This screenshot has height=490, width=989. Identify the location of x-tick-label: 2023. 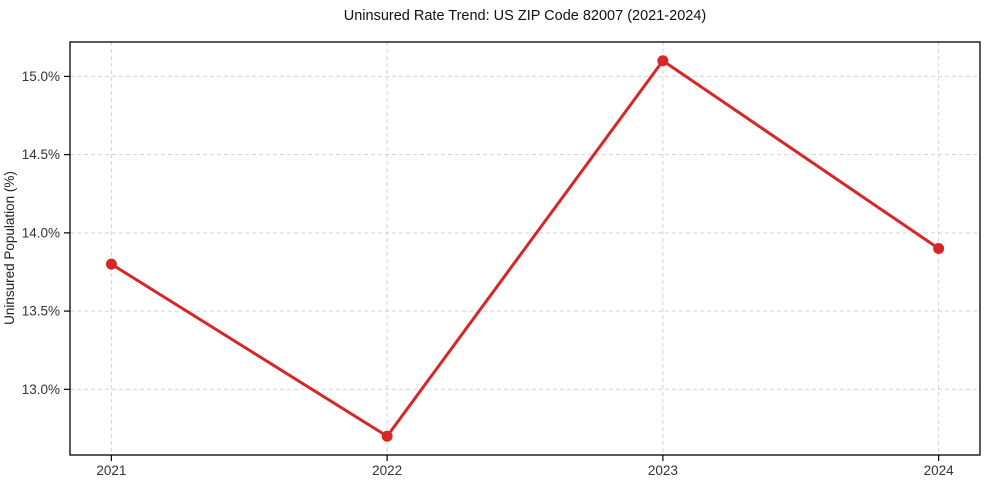
(663, 470).